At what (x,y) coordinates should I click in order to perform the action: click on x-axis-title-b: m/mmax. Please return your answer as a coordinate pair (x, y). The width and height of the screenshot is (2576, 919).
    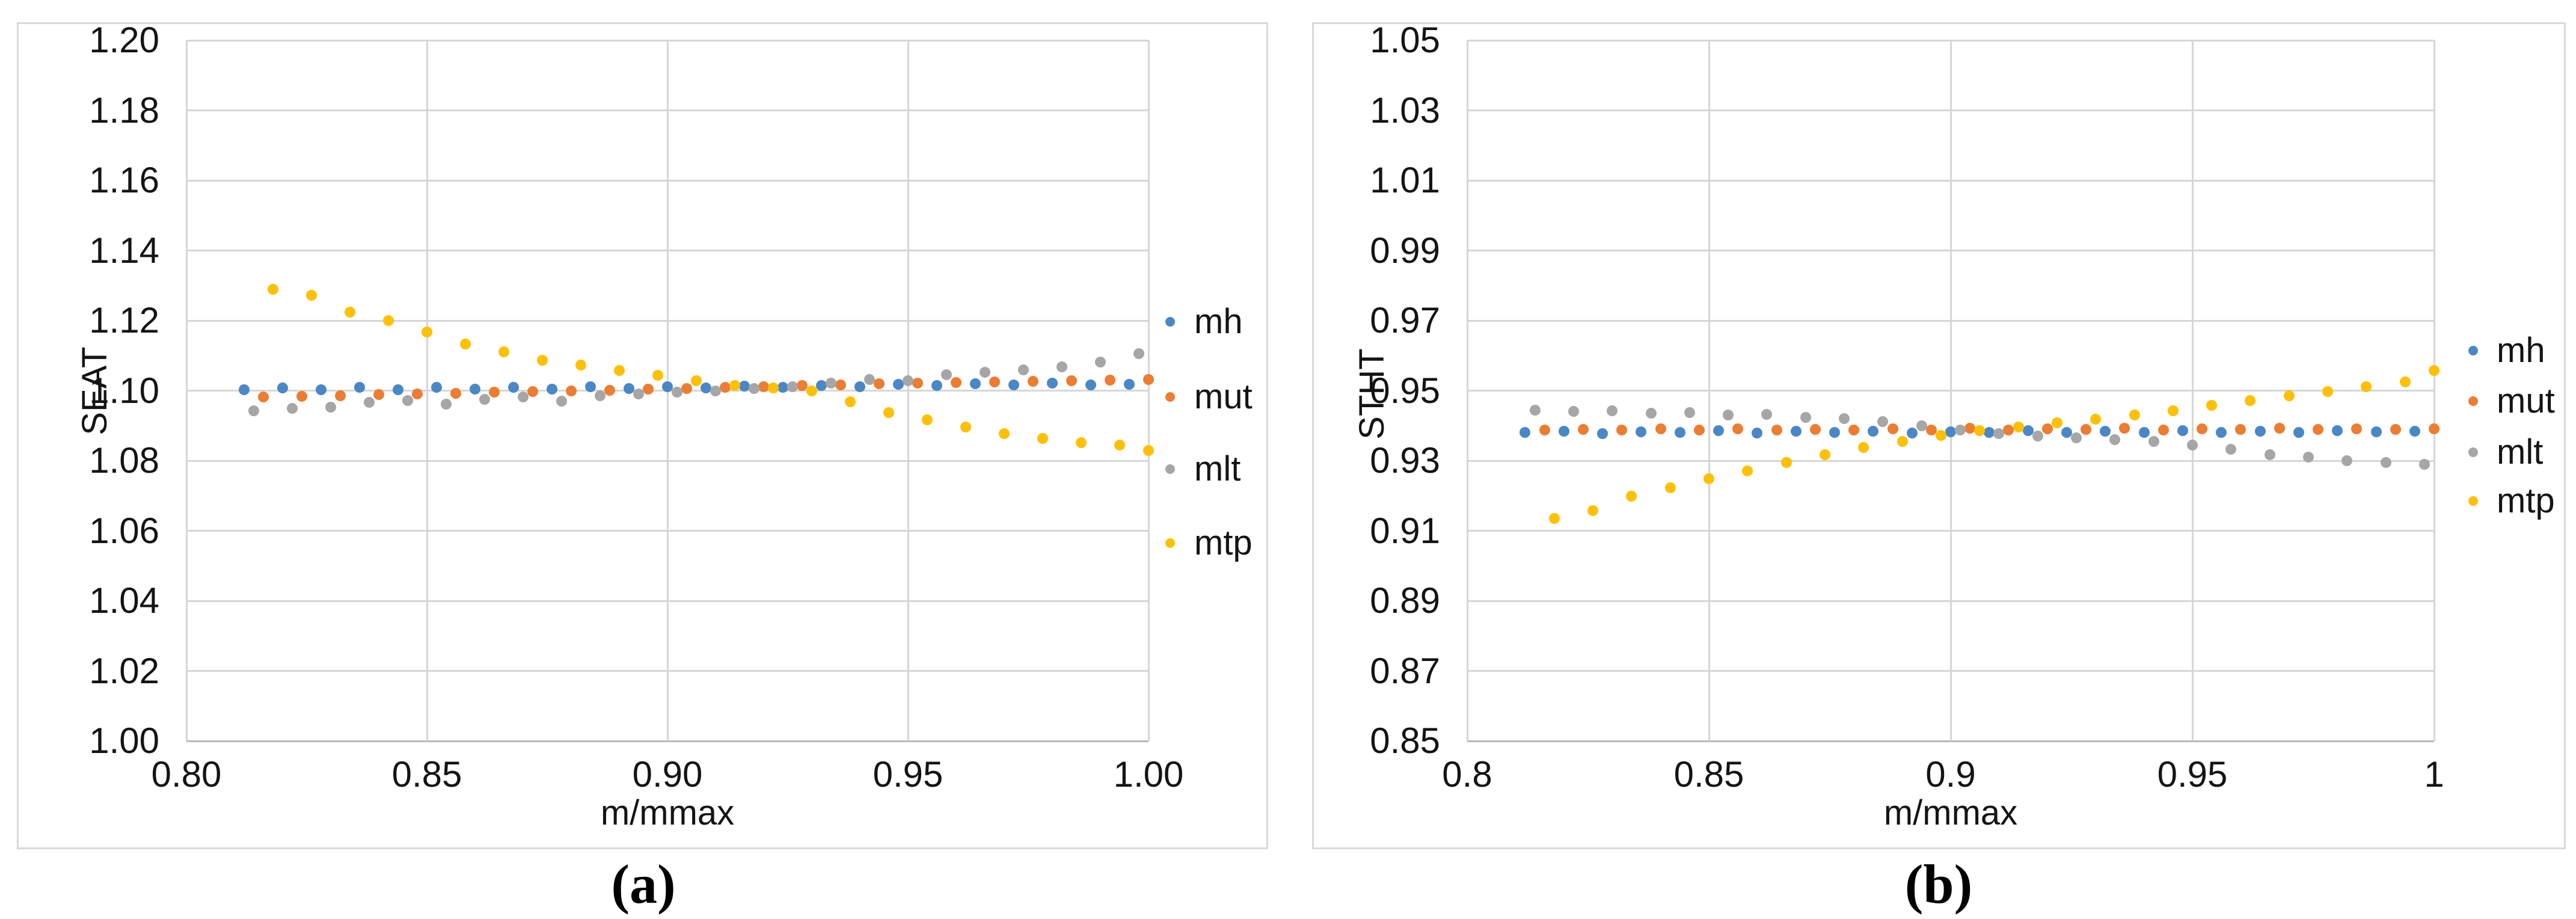
    Looking at the image, I should click on (1950, 812).